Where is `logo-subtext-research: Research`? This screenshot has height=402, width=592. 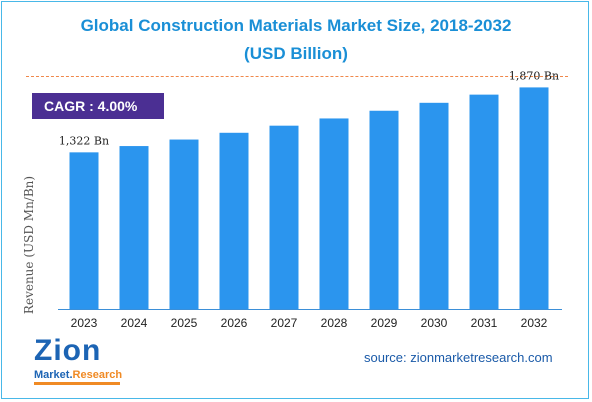
logo-subtext-research: Research is located at coordinates (97, 375).